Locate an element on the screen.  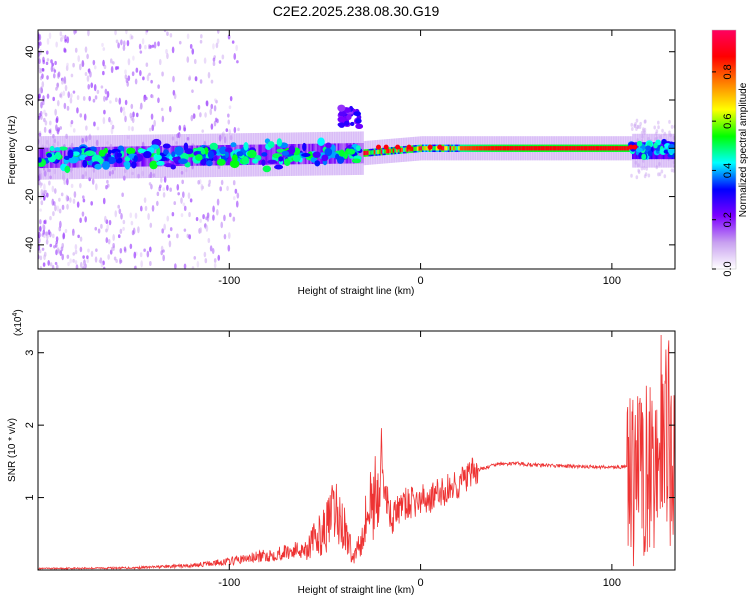
tick-label: 20 is located at coordinates (30, 100).